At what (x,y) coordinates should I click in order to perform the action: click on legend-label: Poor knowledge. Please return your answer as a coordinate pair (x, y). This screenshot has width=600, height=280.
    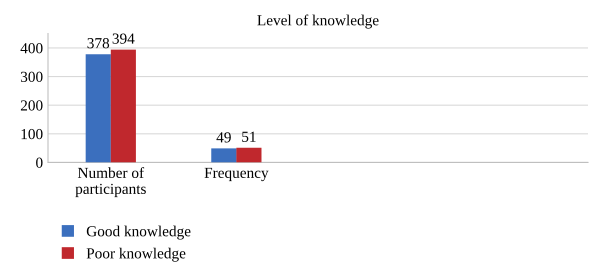
    Looking at the image, I should click on (136, 255).